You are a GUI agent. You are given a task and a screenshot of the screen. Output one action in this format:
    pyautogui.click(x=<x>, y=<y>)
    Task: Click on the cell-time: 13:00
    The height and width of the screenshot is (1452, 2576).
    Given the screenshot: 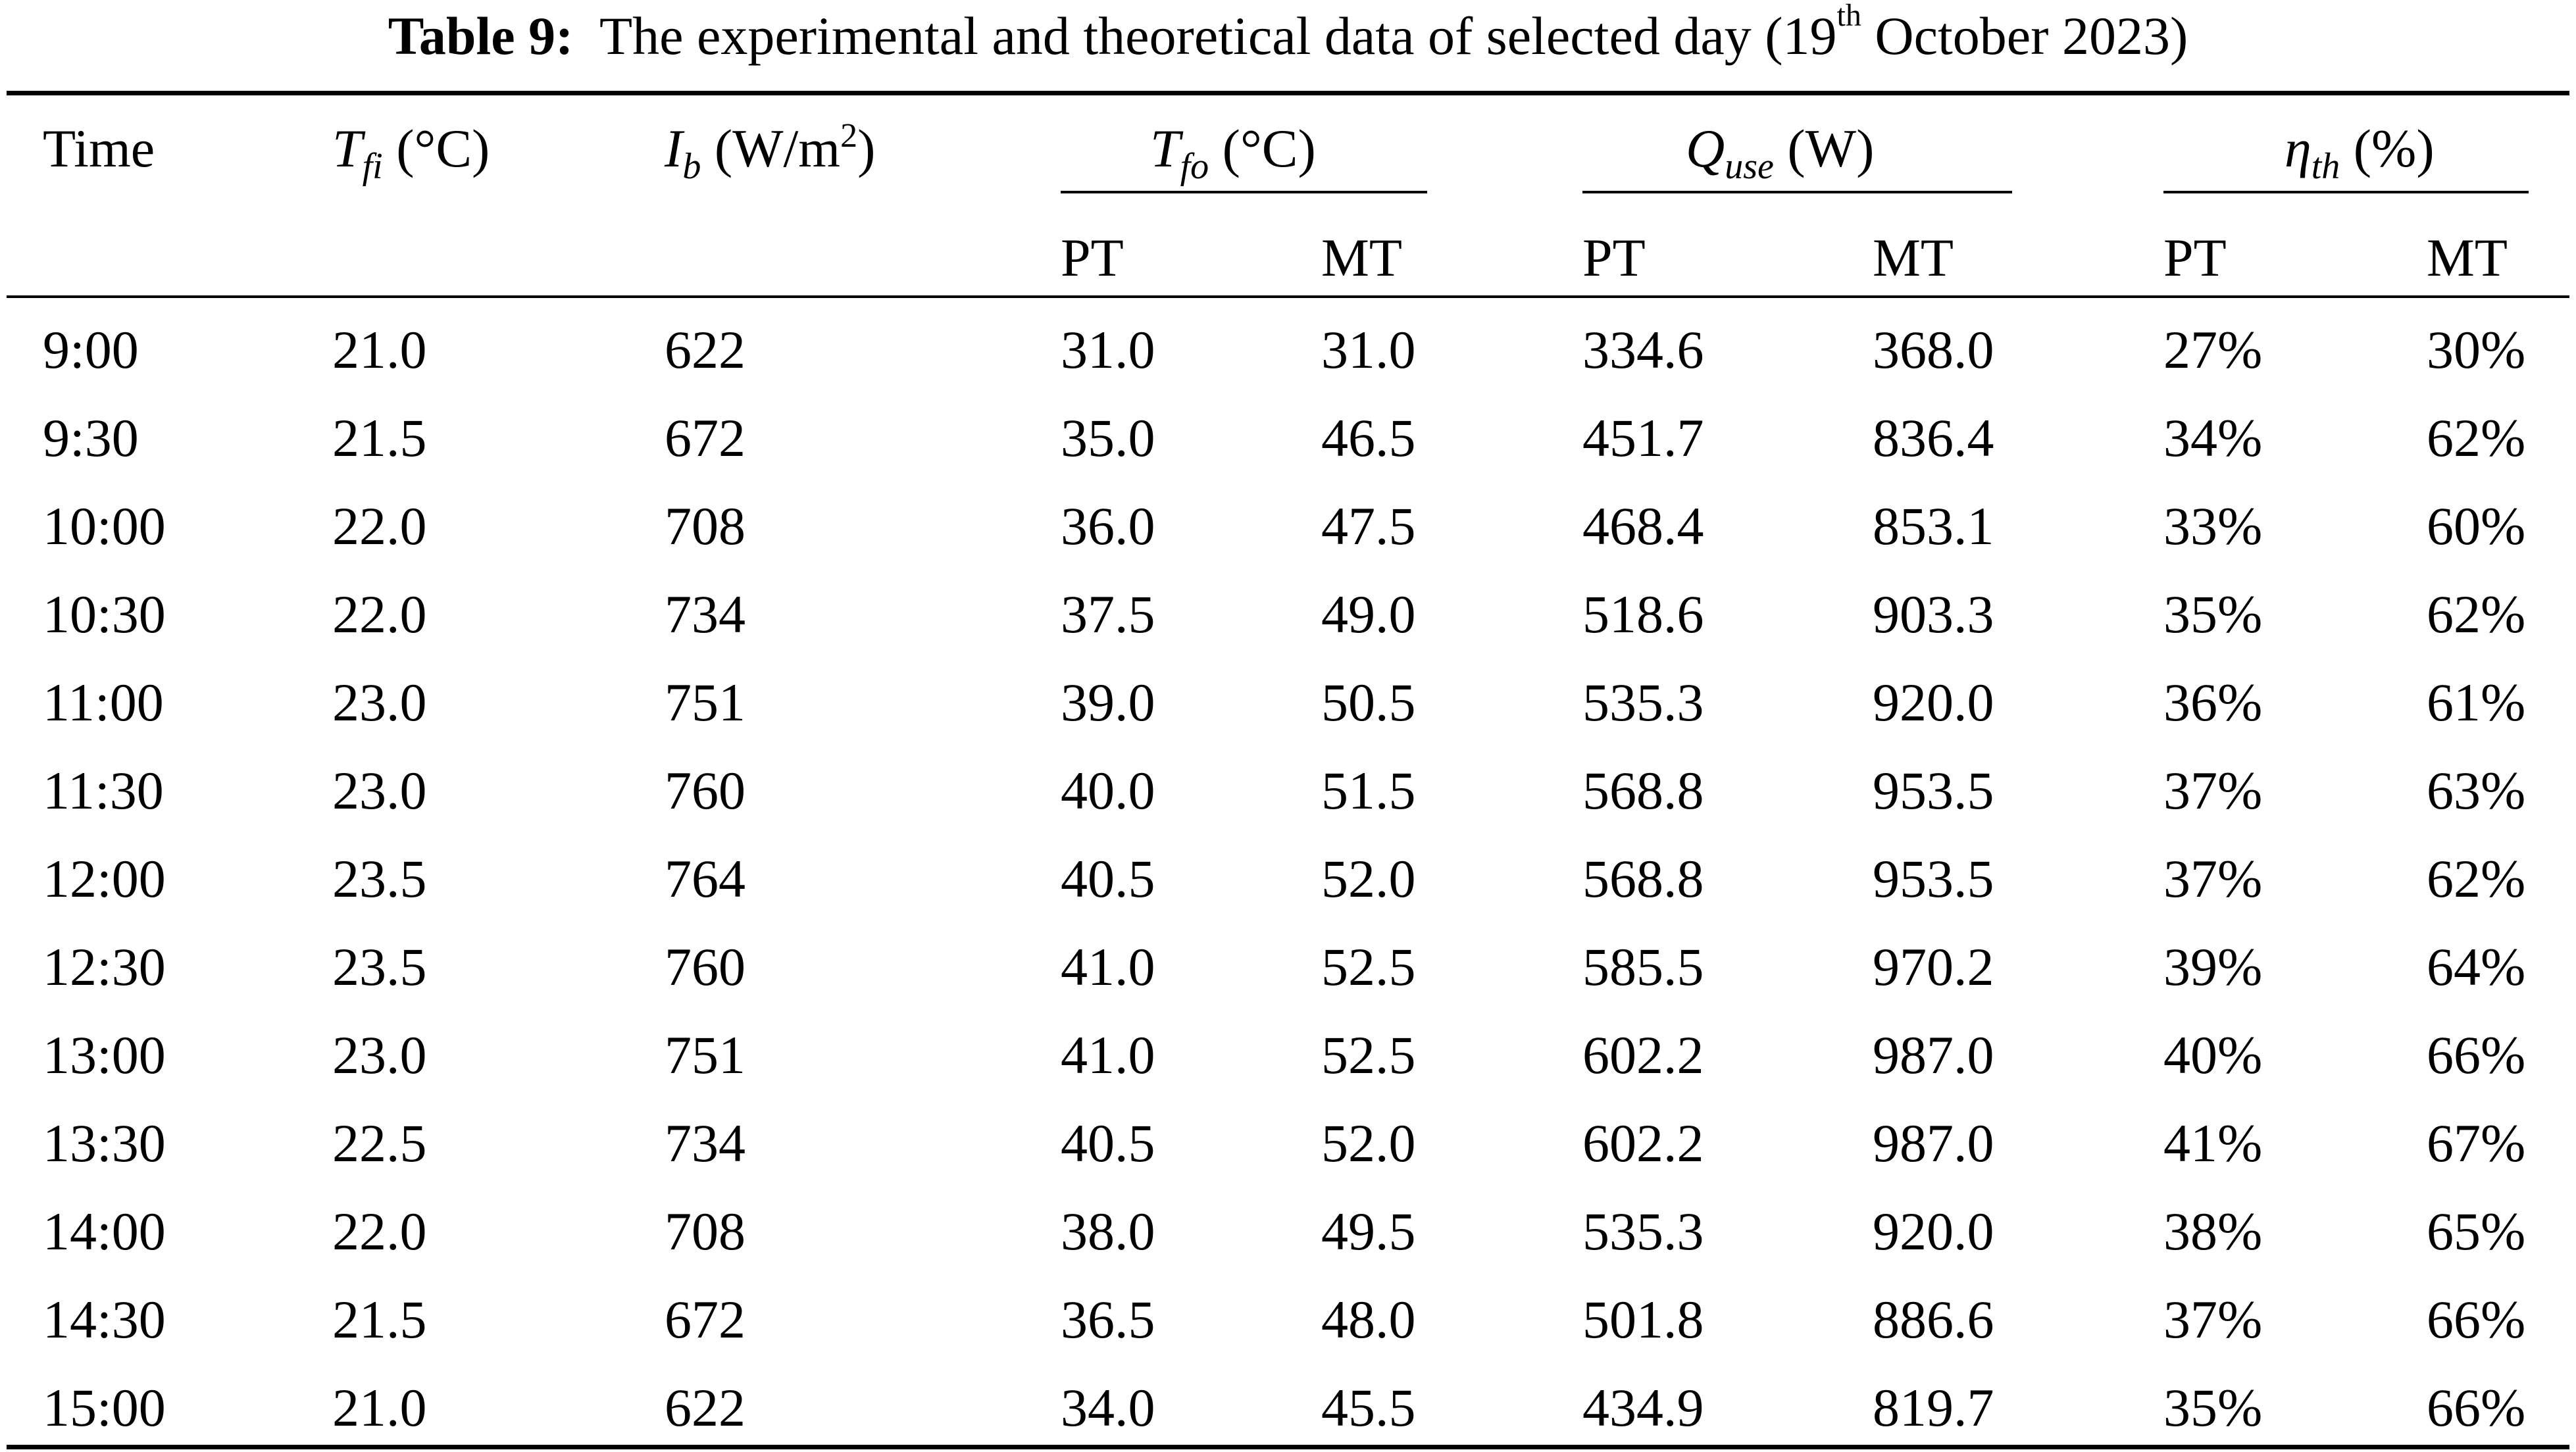 What is the action you would take?
    pyautogui.click(x=104, y=1055)
    